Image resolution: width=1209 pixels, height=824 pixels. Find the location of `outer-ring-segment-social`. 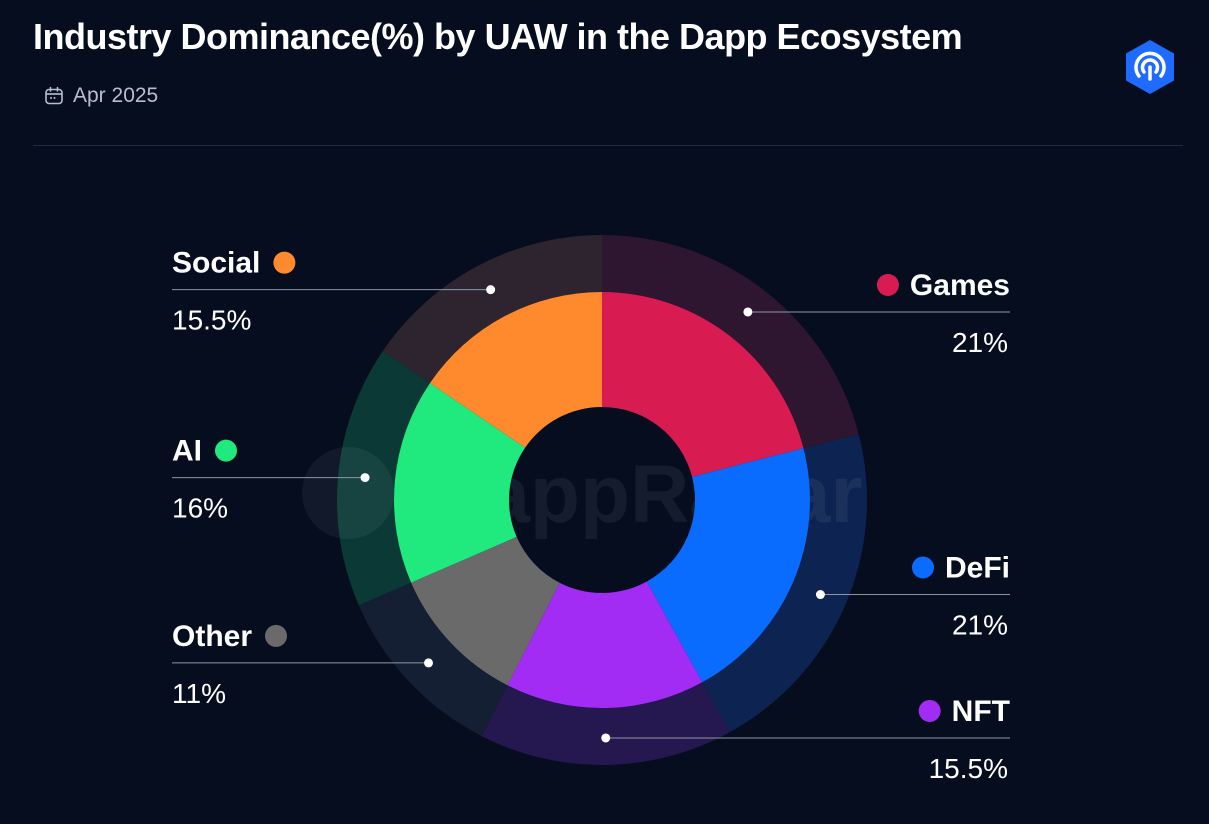

outer-ring-segment-social is located at coordinates (492, 309).